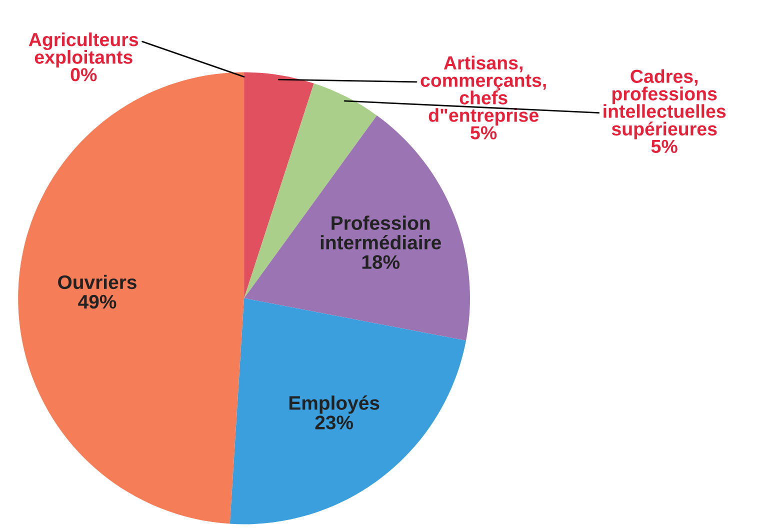  Describe the element at coordinates (381, 233) in the screenshot. I see `slice-label: Profession intermédiaire` at that location.